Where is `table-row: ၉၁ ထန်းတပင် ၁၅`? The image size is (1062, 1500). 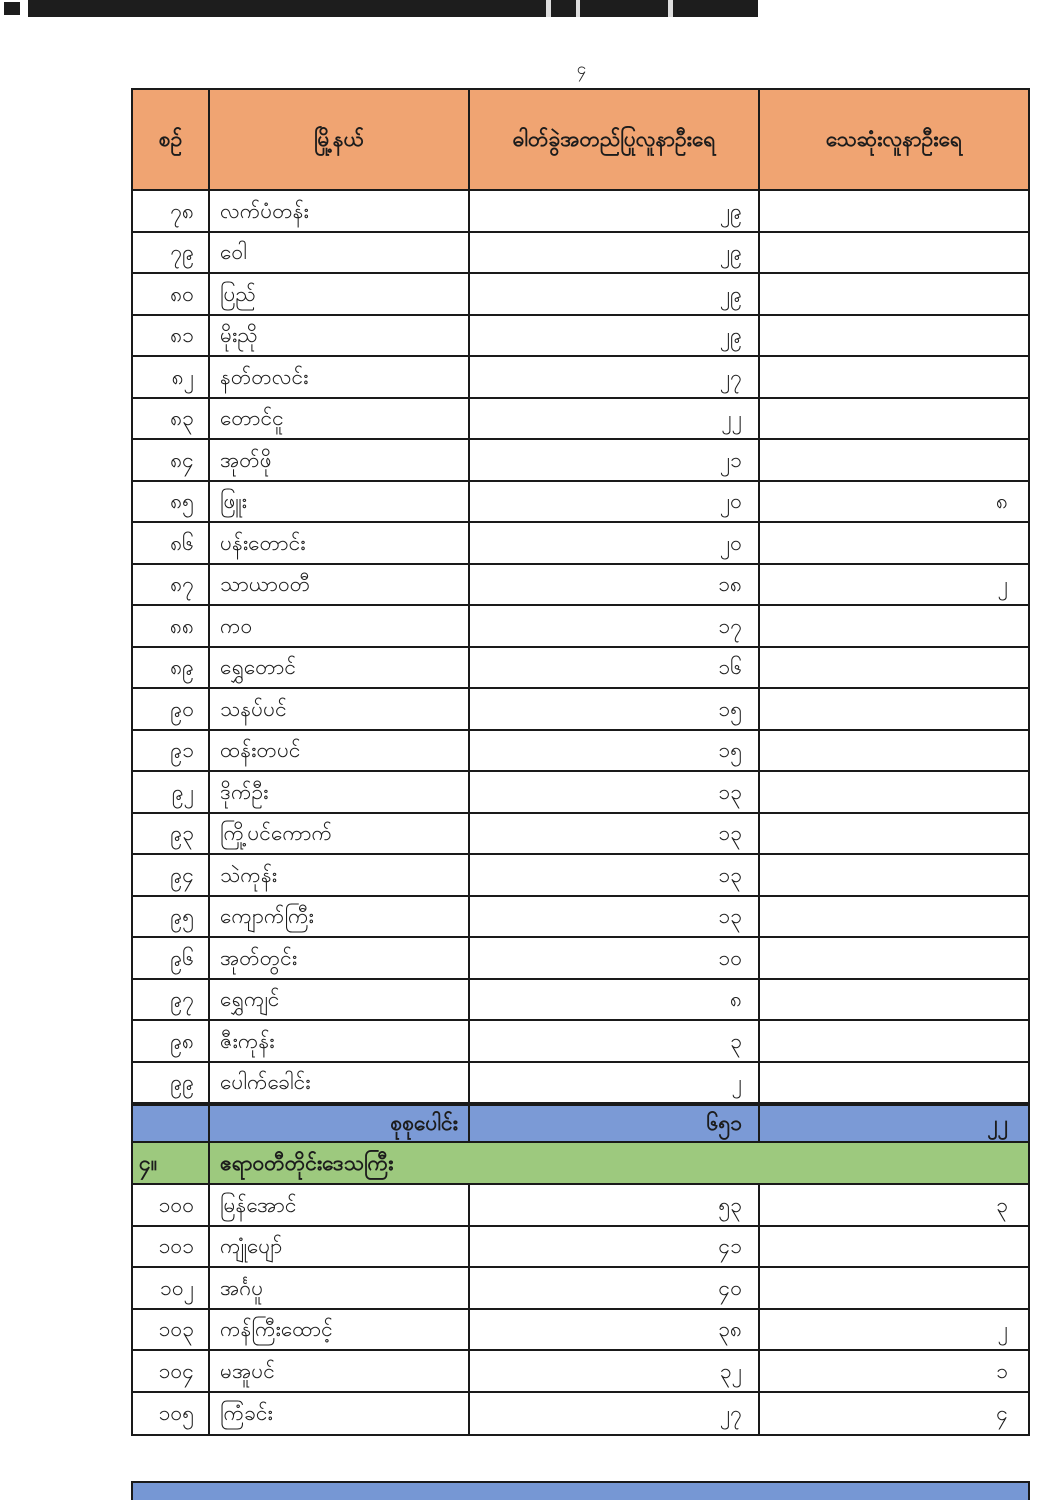 table-row: ၉၁ ထန်းတပင် ၁၅ is located at coordinates (580, 751).